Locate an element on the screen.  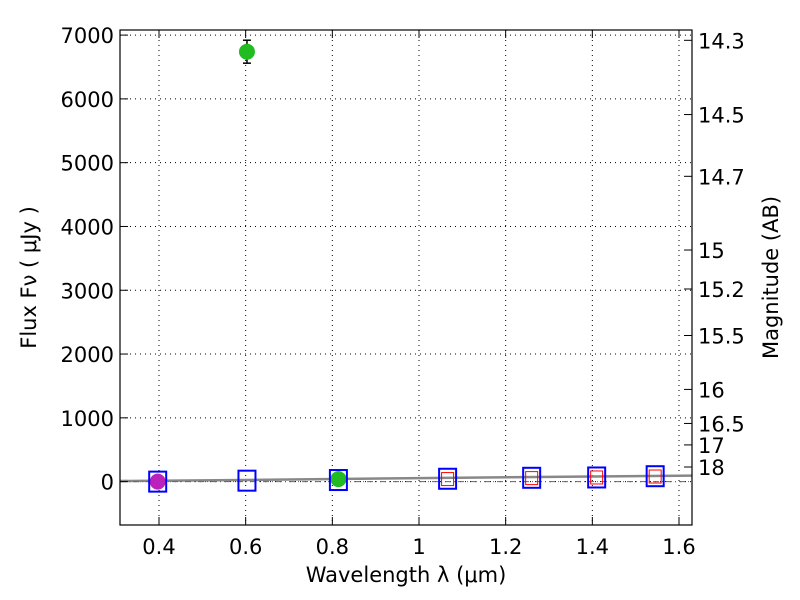
y-tick-label: 1000 is located at coordinates (87, 419).